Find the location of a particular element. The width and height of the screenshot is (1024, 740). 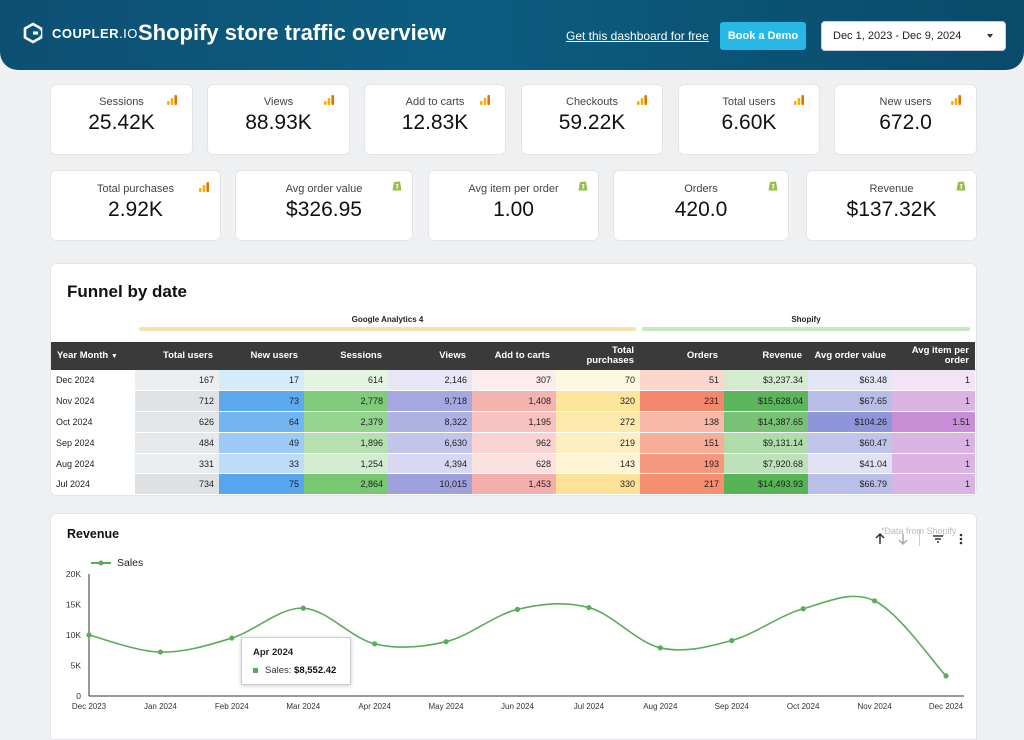

kpi-value: 1.00 is located at coordinates (513, 209).